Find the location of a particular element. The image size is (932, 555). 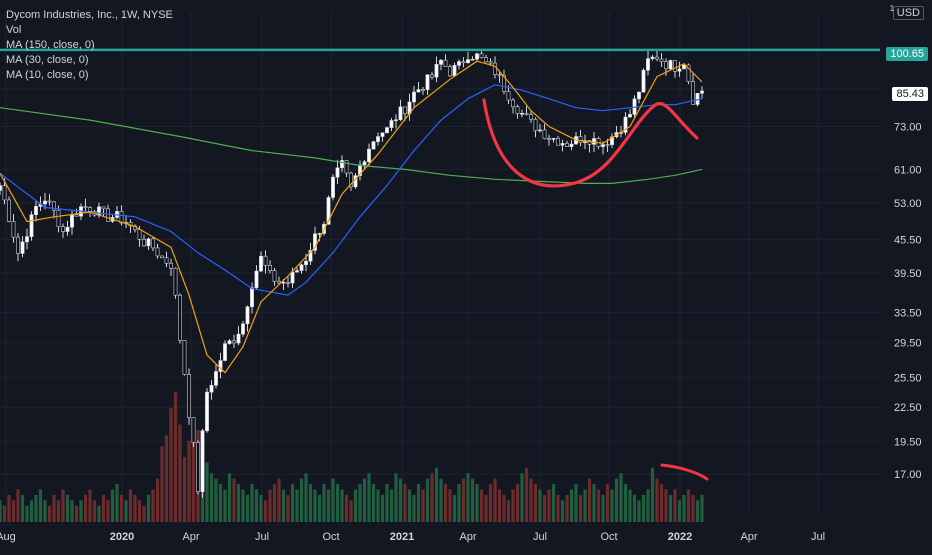

vol-legend: Vol is located at coordinates (14, 30).